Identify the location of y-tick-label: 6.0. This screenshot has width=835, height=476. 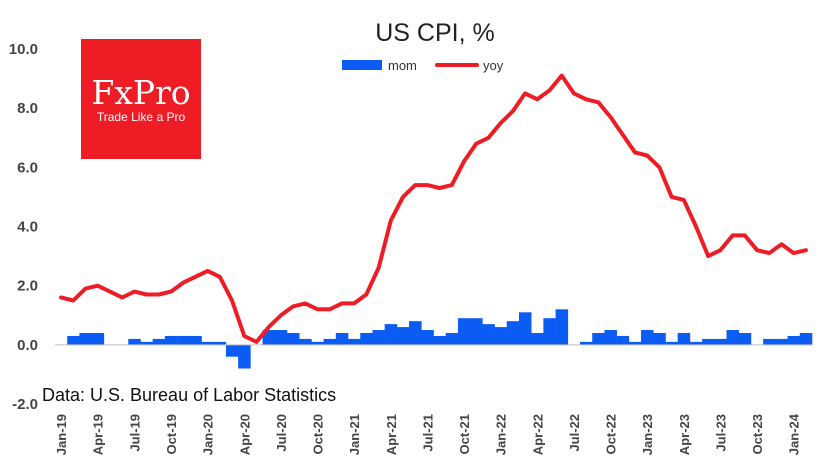
(27, 167).